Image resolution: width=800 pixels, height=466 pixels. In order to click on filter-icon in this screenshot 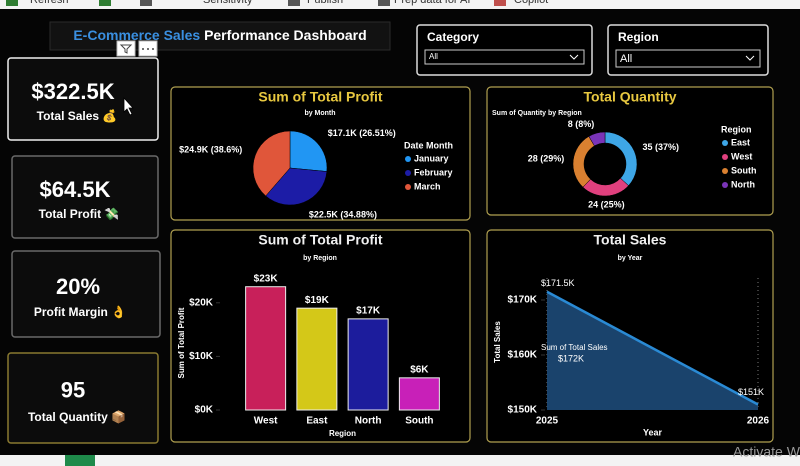, I will do `click(126, 48)`.